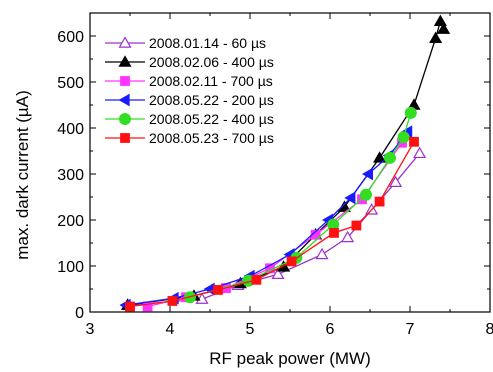 The height and width of the screenshot is (372, 493). I want to click on x-tick-label: 7, so click(410, 329).